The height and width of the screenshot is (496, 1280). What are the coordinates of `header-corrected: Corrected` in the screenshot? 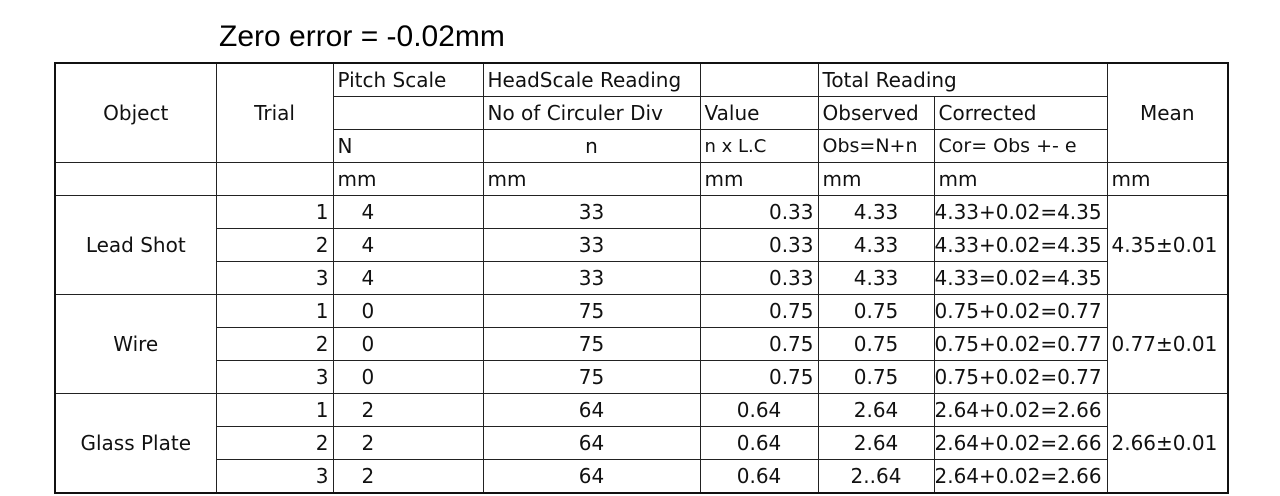 It's located at (1020, 113).